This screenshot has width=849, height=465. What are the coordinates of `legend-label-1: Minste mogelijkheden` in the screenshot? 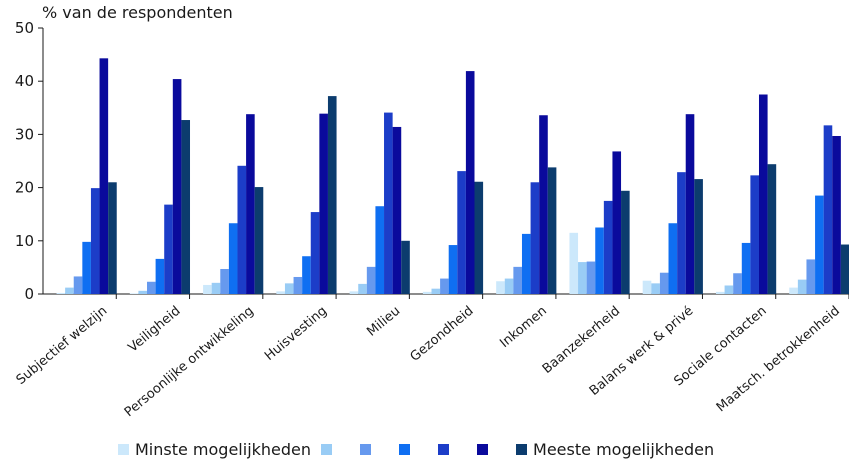 It's located at (223, 449).